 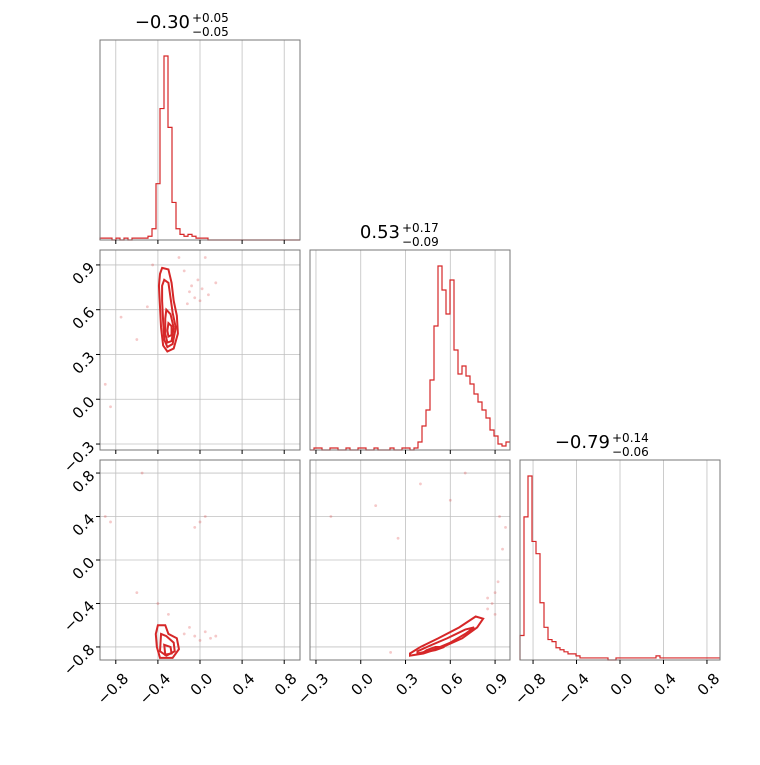 What do you see at coordinates (84, 525) in the screenshot?
I see `y-tick-label: 0.4` at bounding box center [84, 525].